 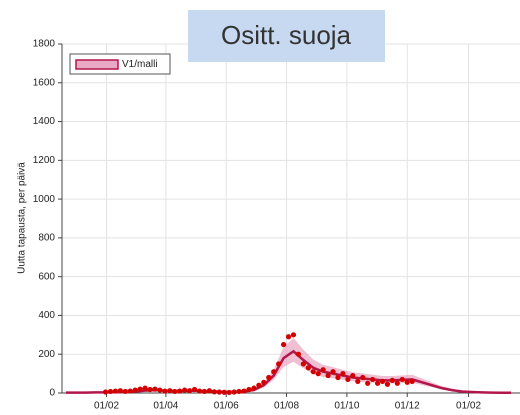 I want to click on y-tick-label: 0, so click(x=52, y=393).